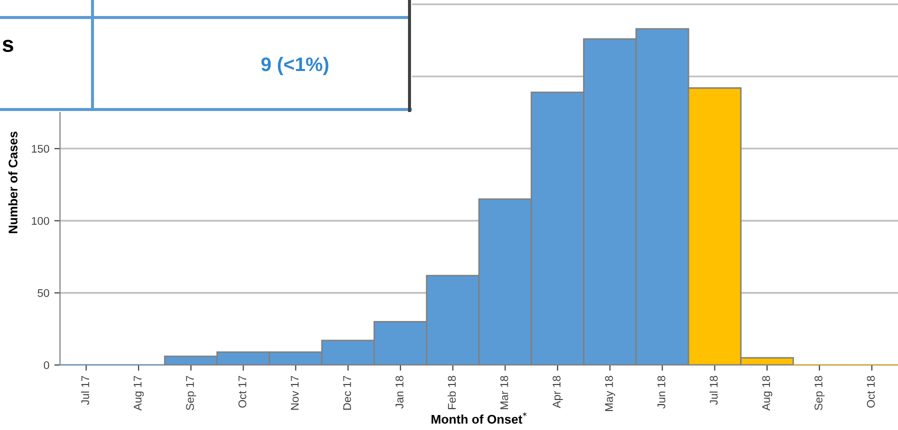 Image resolution: width=898 pixels, height=430 pixels. Describe the element at coordinates (41, 221) in the screenshot. I see `y-tick-label: 100` at that location.